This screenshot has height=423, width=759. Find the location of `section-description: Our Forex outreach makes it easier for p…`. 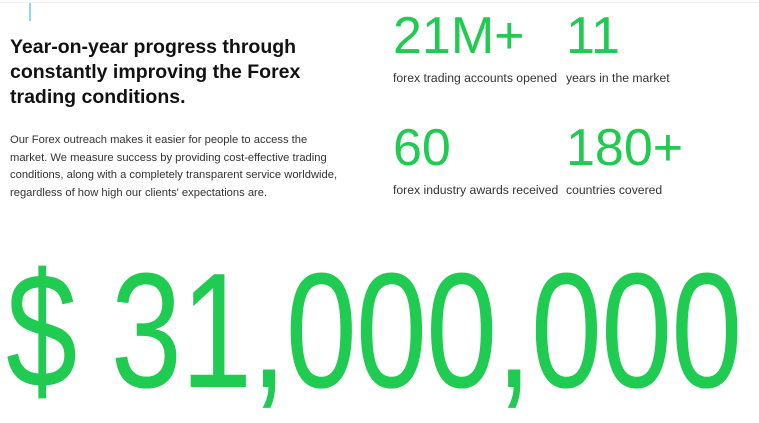

section-description: Our Forex outreach makes it easier for p… is located at coordinates (174, 166).